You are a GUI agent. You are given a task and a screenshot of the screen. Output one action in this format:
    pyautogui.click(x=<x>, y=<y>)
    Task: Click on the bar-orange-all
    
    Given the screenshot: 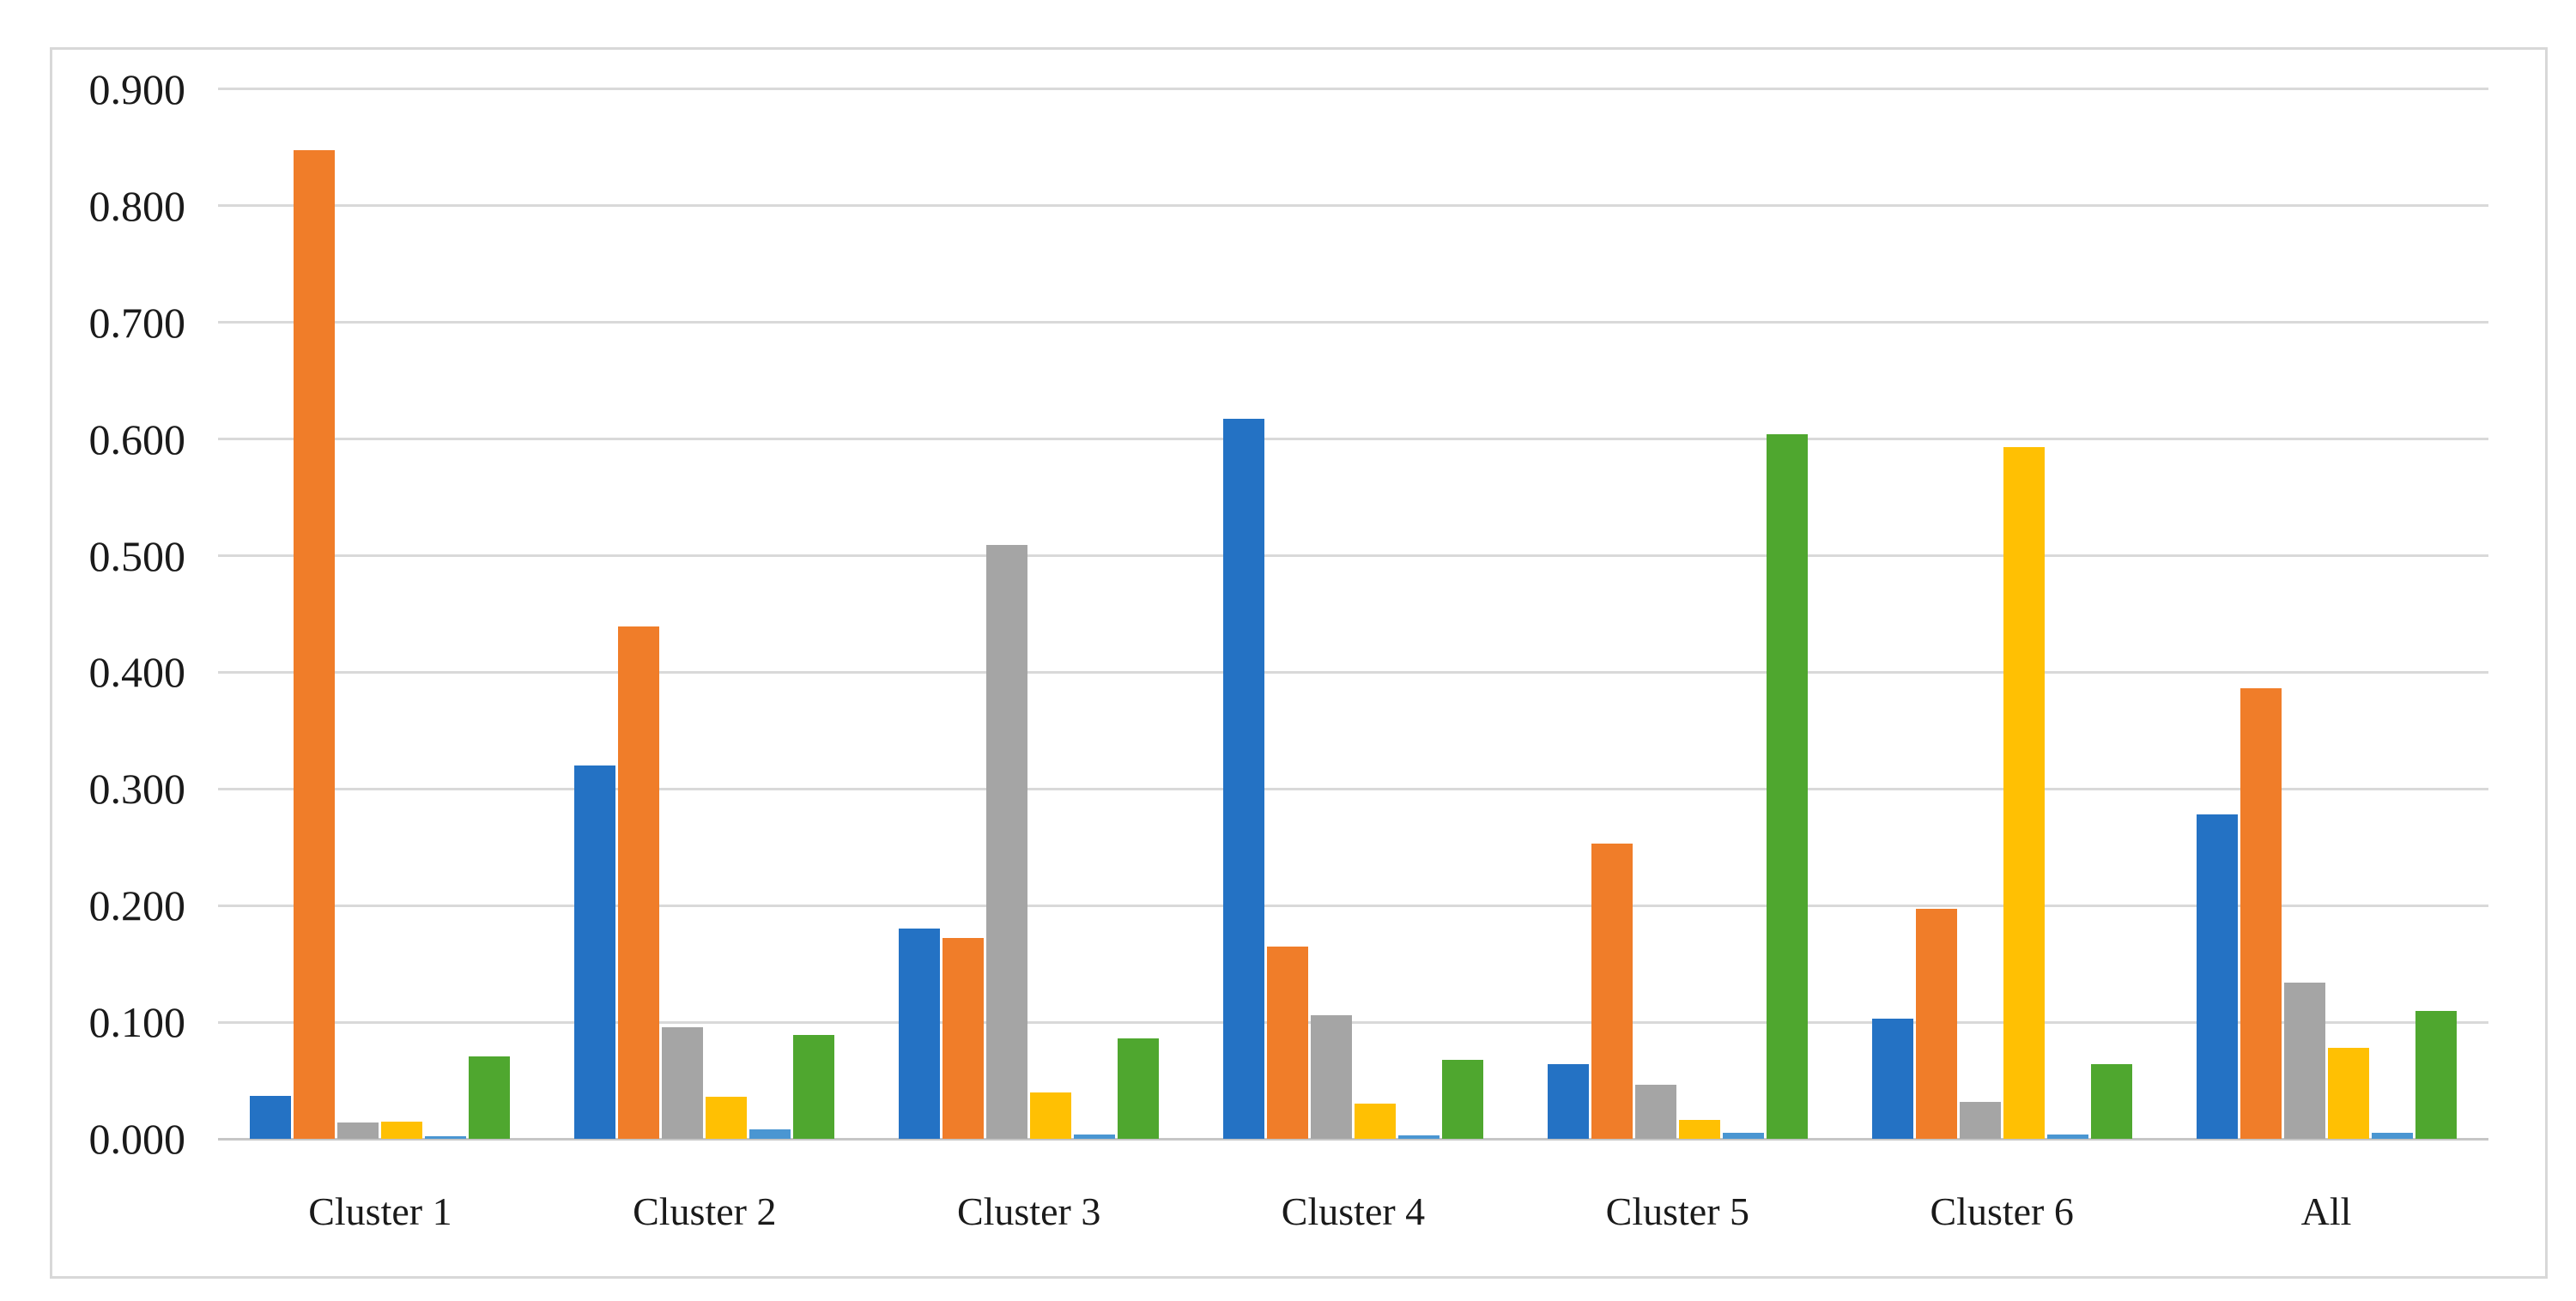 What is the action you would take?
    pyautogui.click(x=2261, y=913)
    